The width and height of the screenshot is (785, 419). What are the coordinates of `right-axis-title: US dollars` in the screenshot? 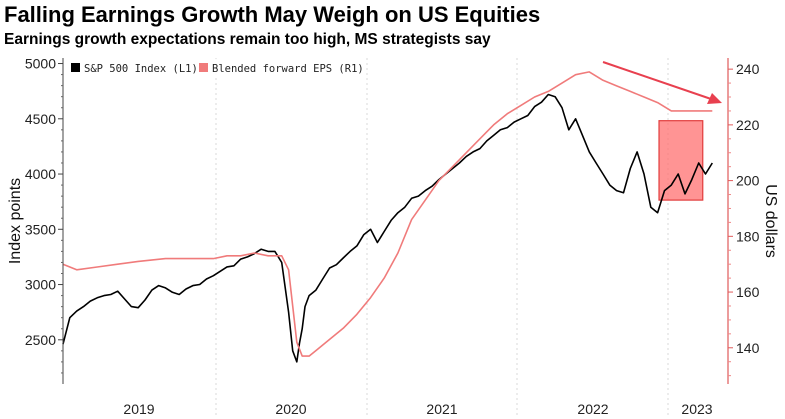 It's located at (770, 221).